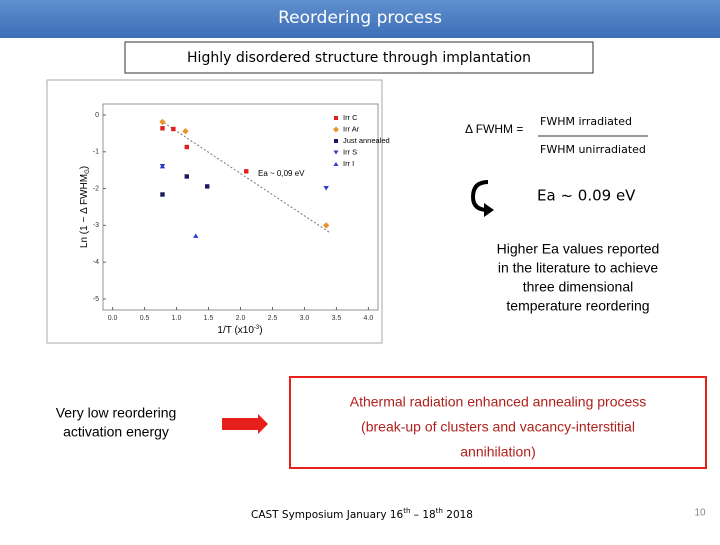 Image resolution: width=720 pixels, height=545 pixels. I want to click on highlight-box, so click(498, 422).